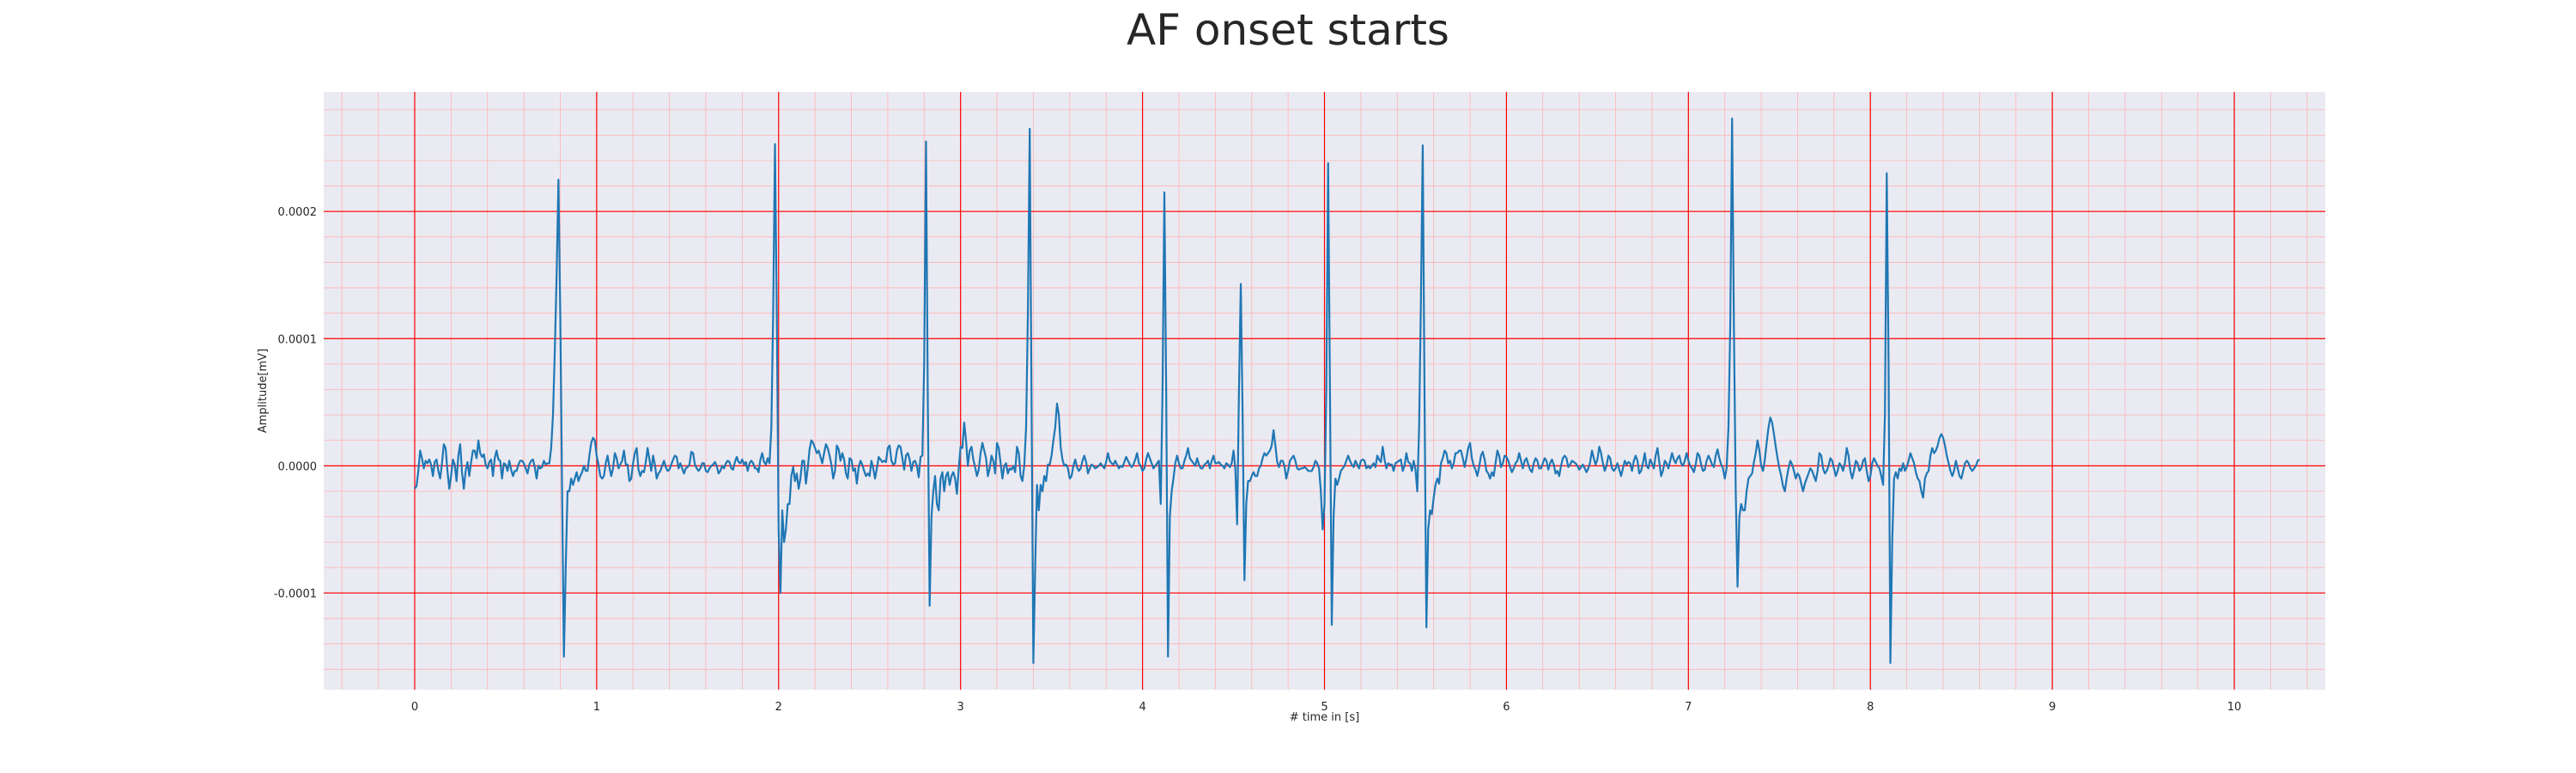 The height and width of the screenshot is (773, 2576). What do you see at coordinates (298, 339) in the screenshot?
I see `y-tick-label: 0.0001` at bounding box center [298, 339].